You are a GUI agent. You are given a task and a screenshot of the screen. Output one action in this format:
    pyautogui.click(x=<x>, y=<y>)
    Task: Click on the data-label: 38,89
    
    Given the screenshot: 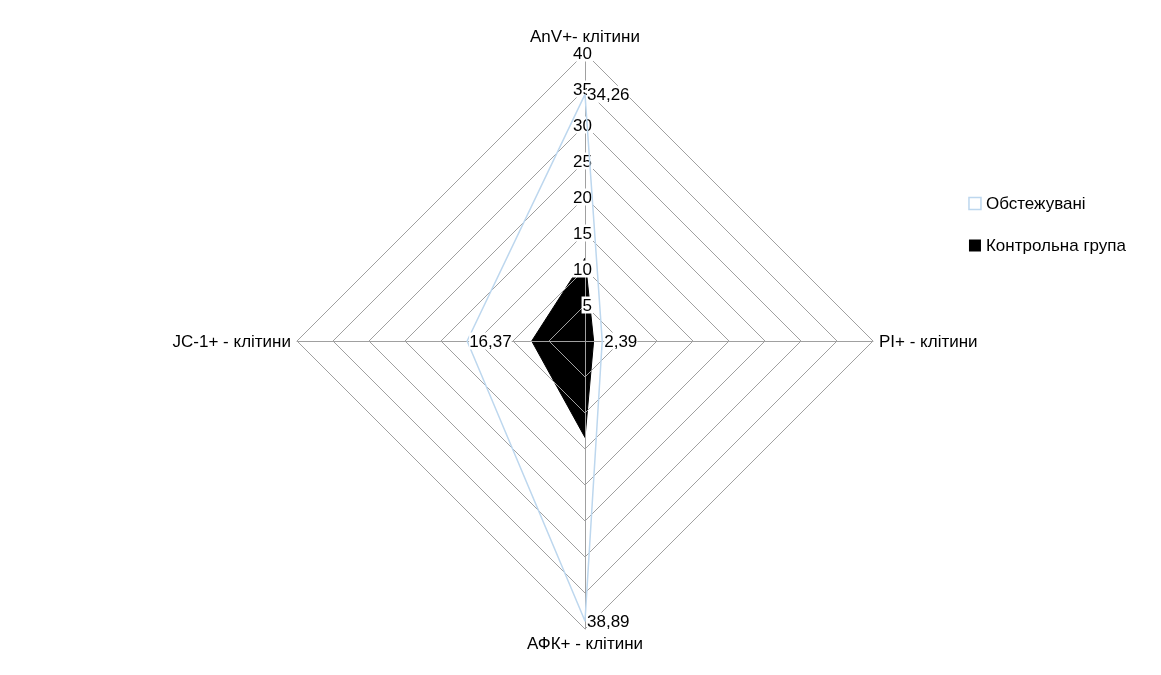 What is the action you would take?
    pyautogui.click(x=608, y=621)
    